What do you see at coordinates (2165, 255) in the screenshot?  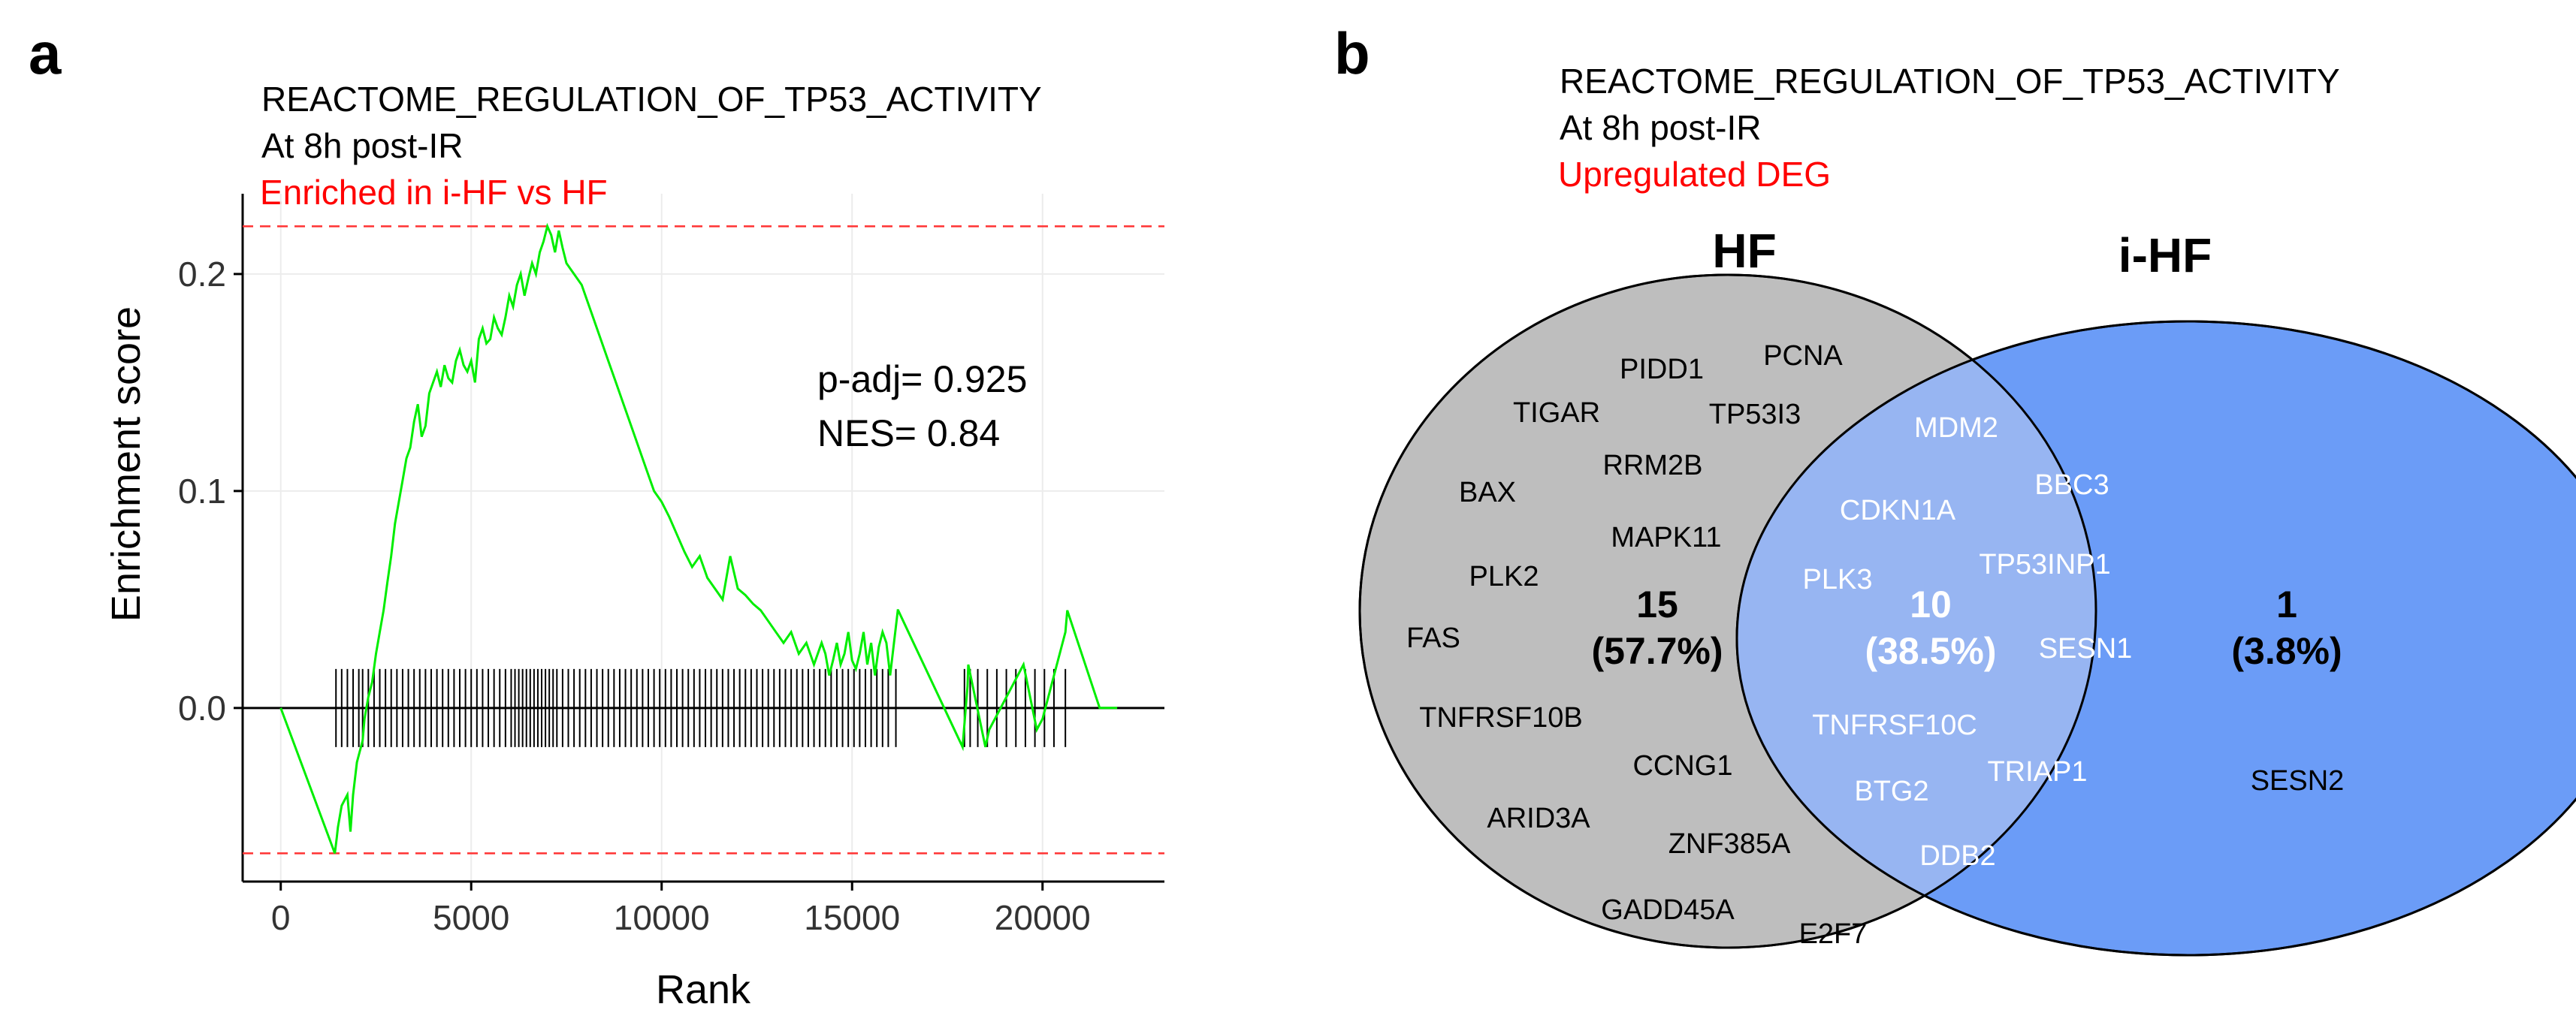 I see `set-label-ihf: i-HF` at bounding box center [2165, 255].